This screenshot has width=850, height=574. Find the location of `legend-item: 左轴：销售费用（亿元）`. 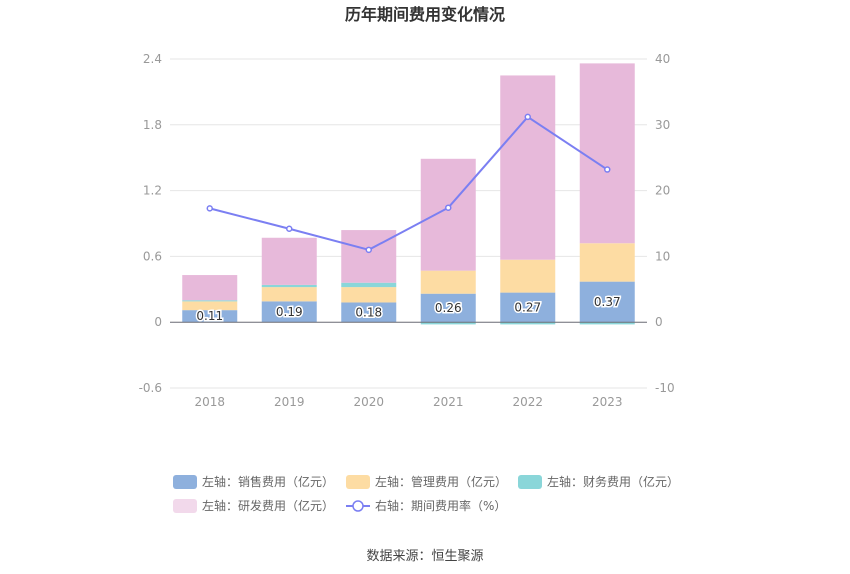

legend-item: 左轴：销售费用（亿元） is located at coordinates (253, 481).